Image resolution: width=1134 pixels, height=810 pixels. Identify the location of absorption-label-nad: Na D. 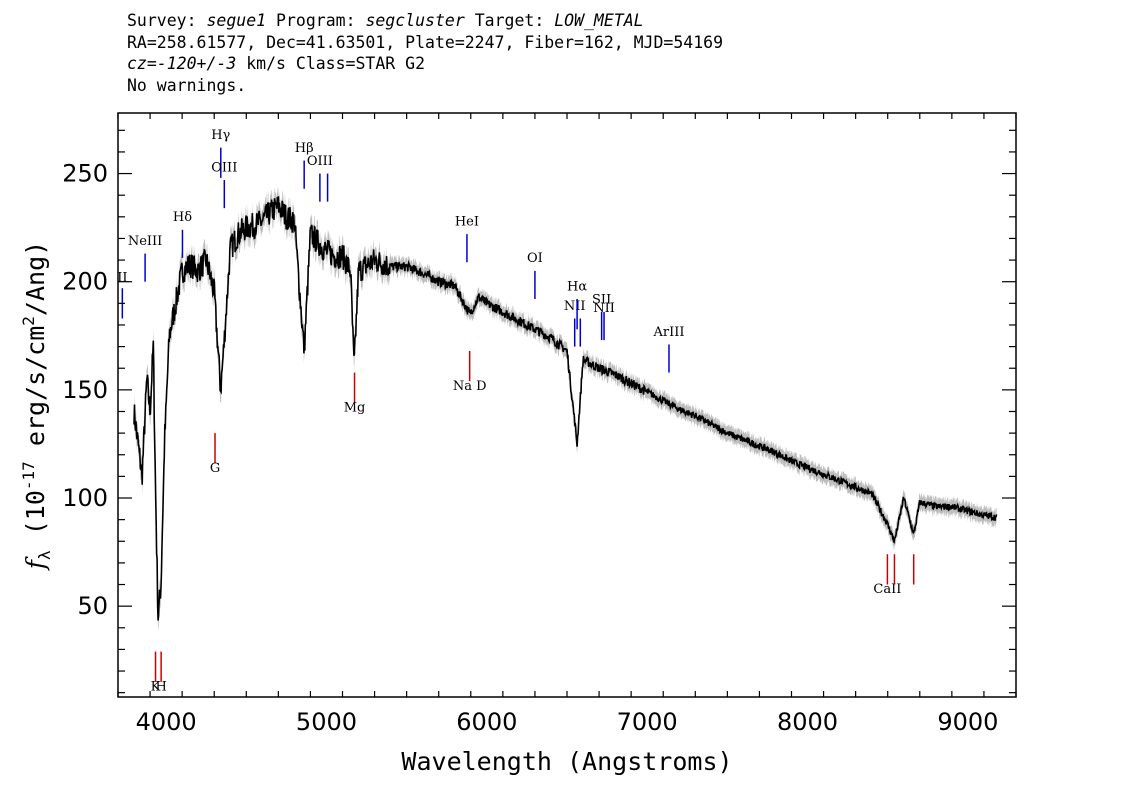
(470, 386).